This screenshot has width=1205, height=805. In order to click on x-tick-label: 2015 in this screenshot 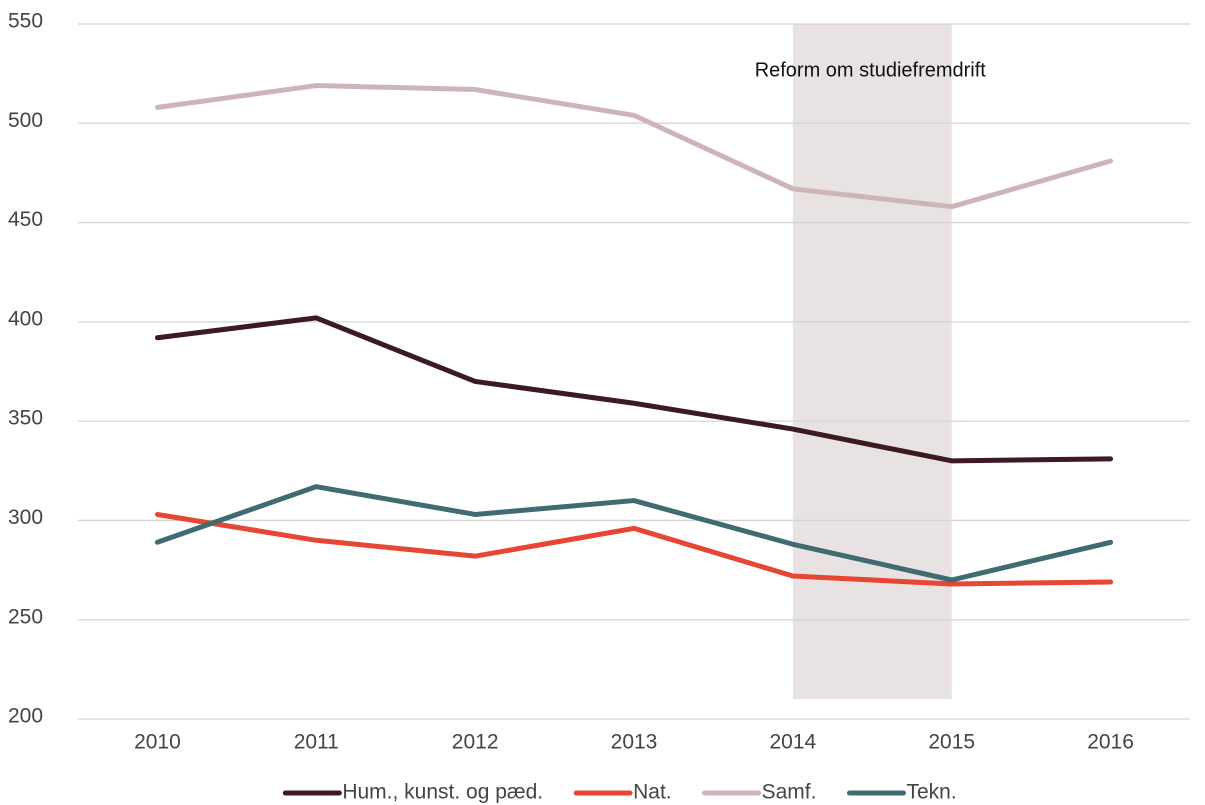, I will do `click(951, 742)`.